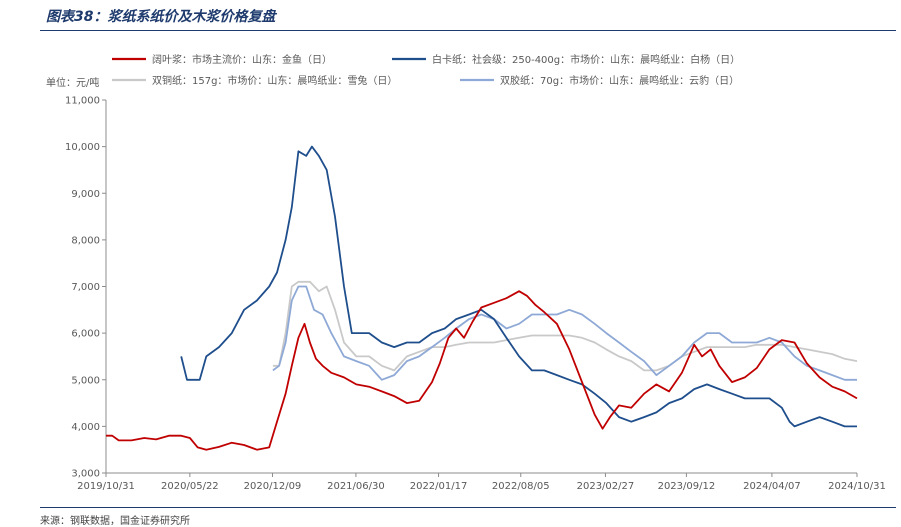 The height and width of the screenshot is (527, 901). I want to click on y-tick-label: 11,000, so click(82, 101).